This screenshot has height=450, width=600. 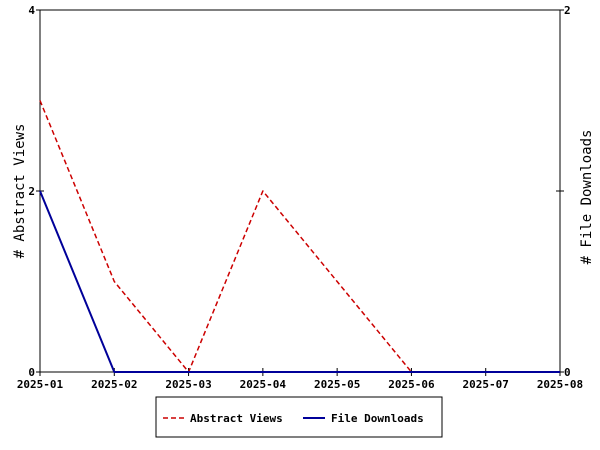 What do you see at coordinates (236, 418) in the screenshot?
I see `legend-label-abstract-views: Abstract Views` at bounding box center [236, 418].